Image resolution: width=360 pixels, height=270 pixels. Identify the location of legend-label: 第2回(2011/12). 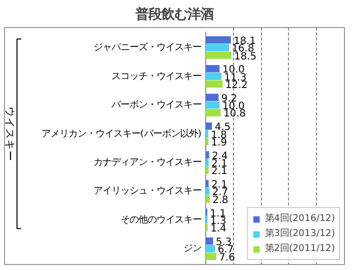
(300, 248).